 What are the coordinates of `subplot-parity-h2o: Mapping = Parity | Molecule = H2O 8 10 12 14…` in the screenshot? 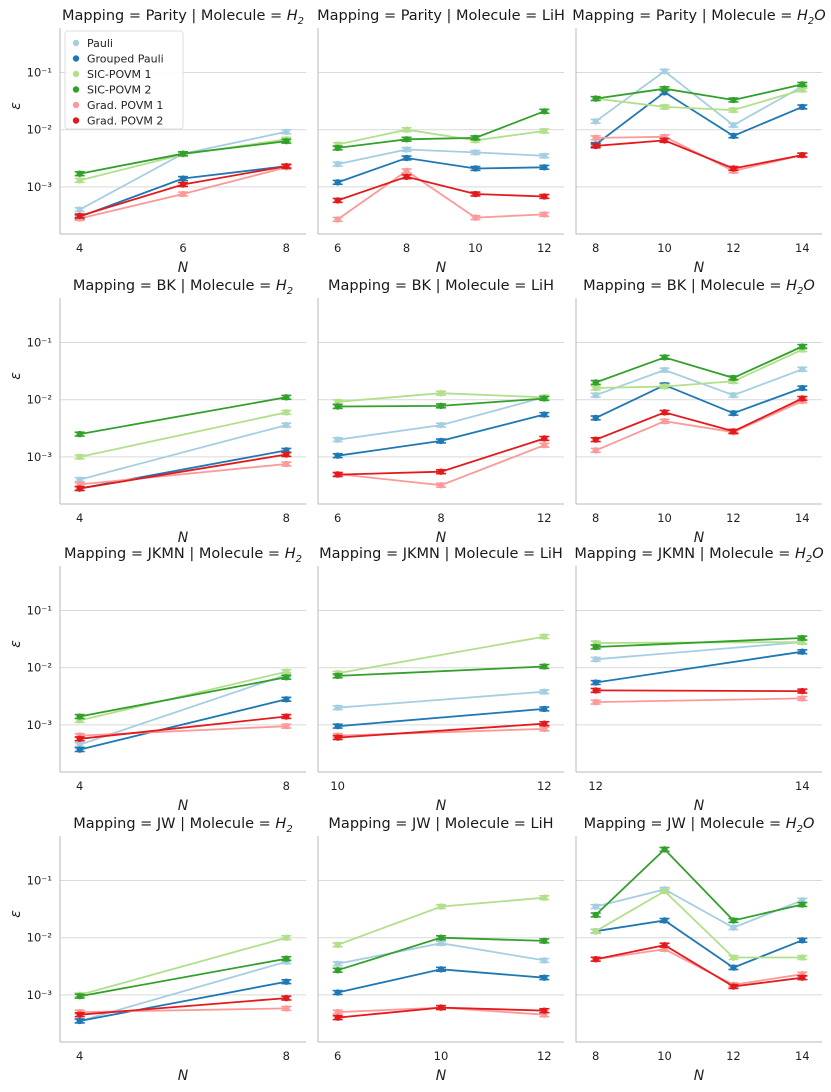 It's located at (698, 142).